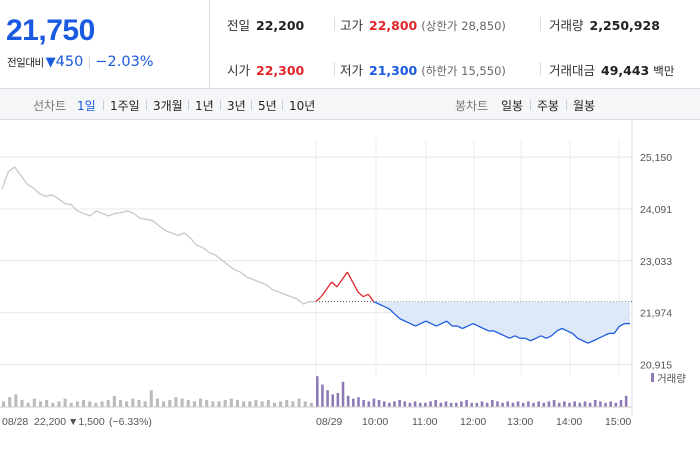 The image size is (700, 450). Describe the element at coordinates (656, 210) in the screenshot. I see `y-tick-label: 24,091` at that location.